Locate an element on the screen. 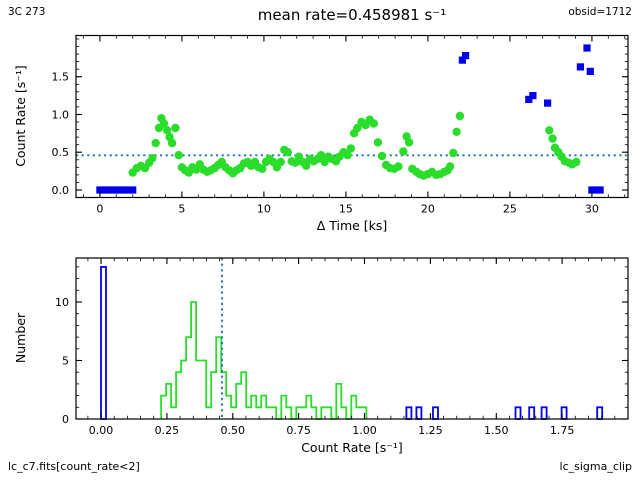  figure-title: mean rate=0.458981 s⁻¹ is located at coordinates (352, 15).